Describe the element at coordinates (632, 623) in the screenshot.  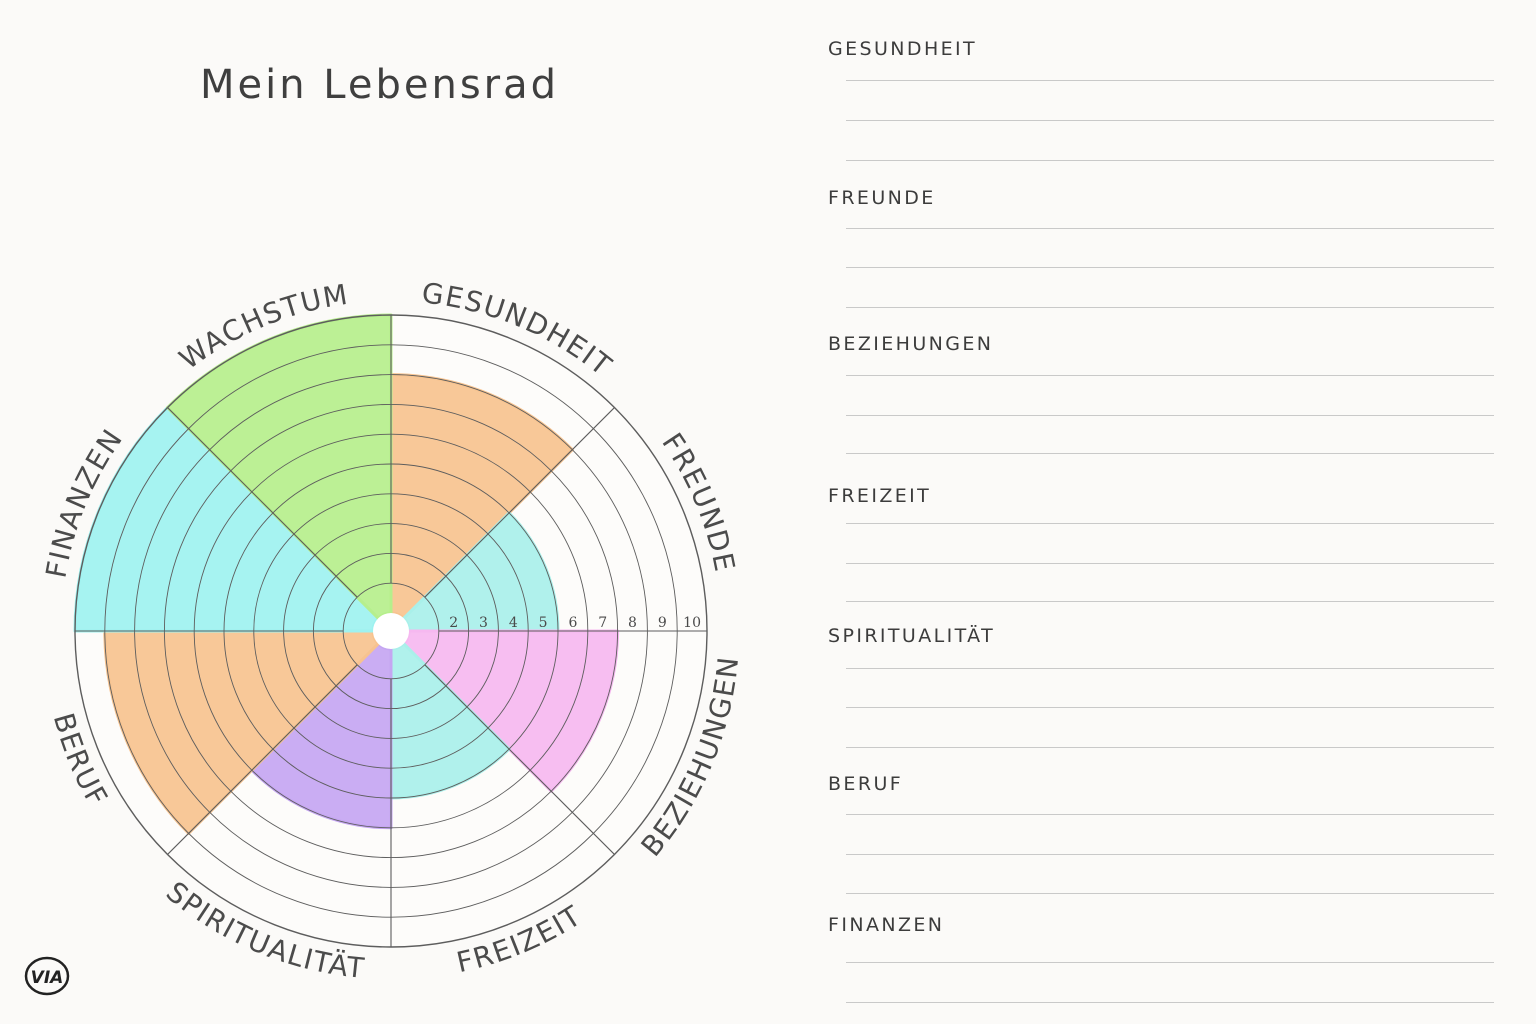
I see `scale-tick-label: 8` at that location.